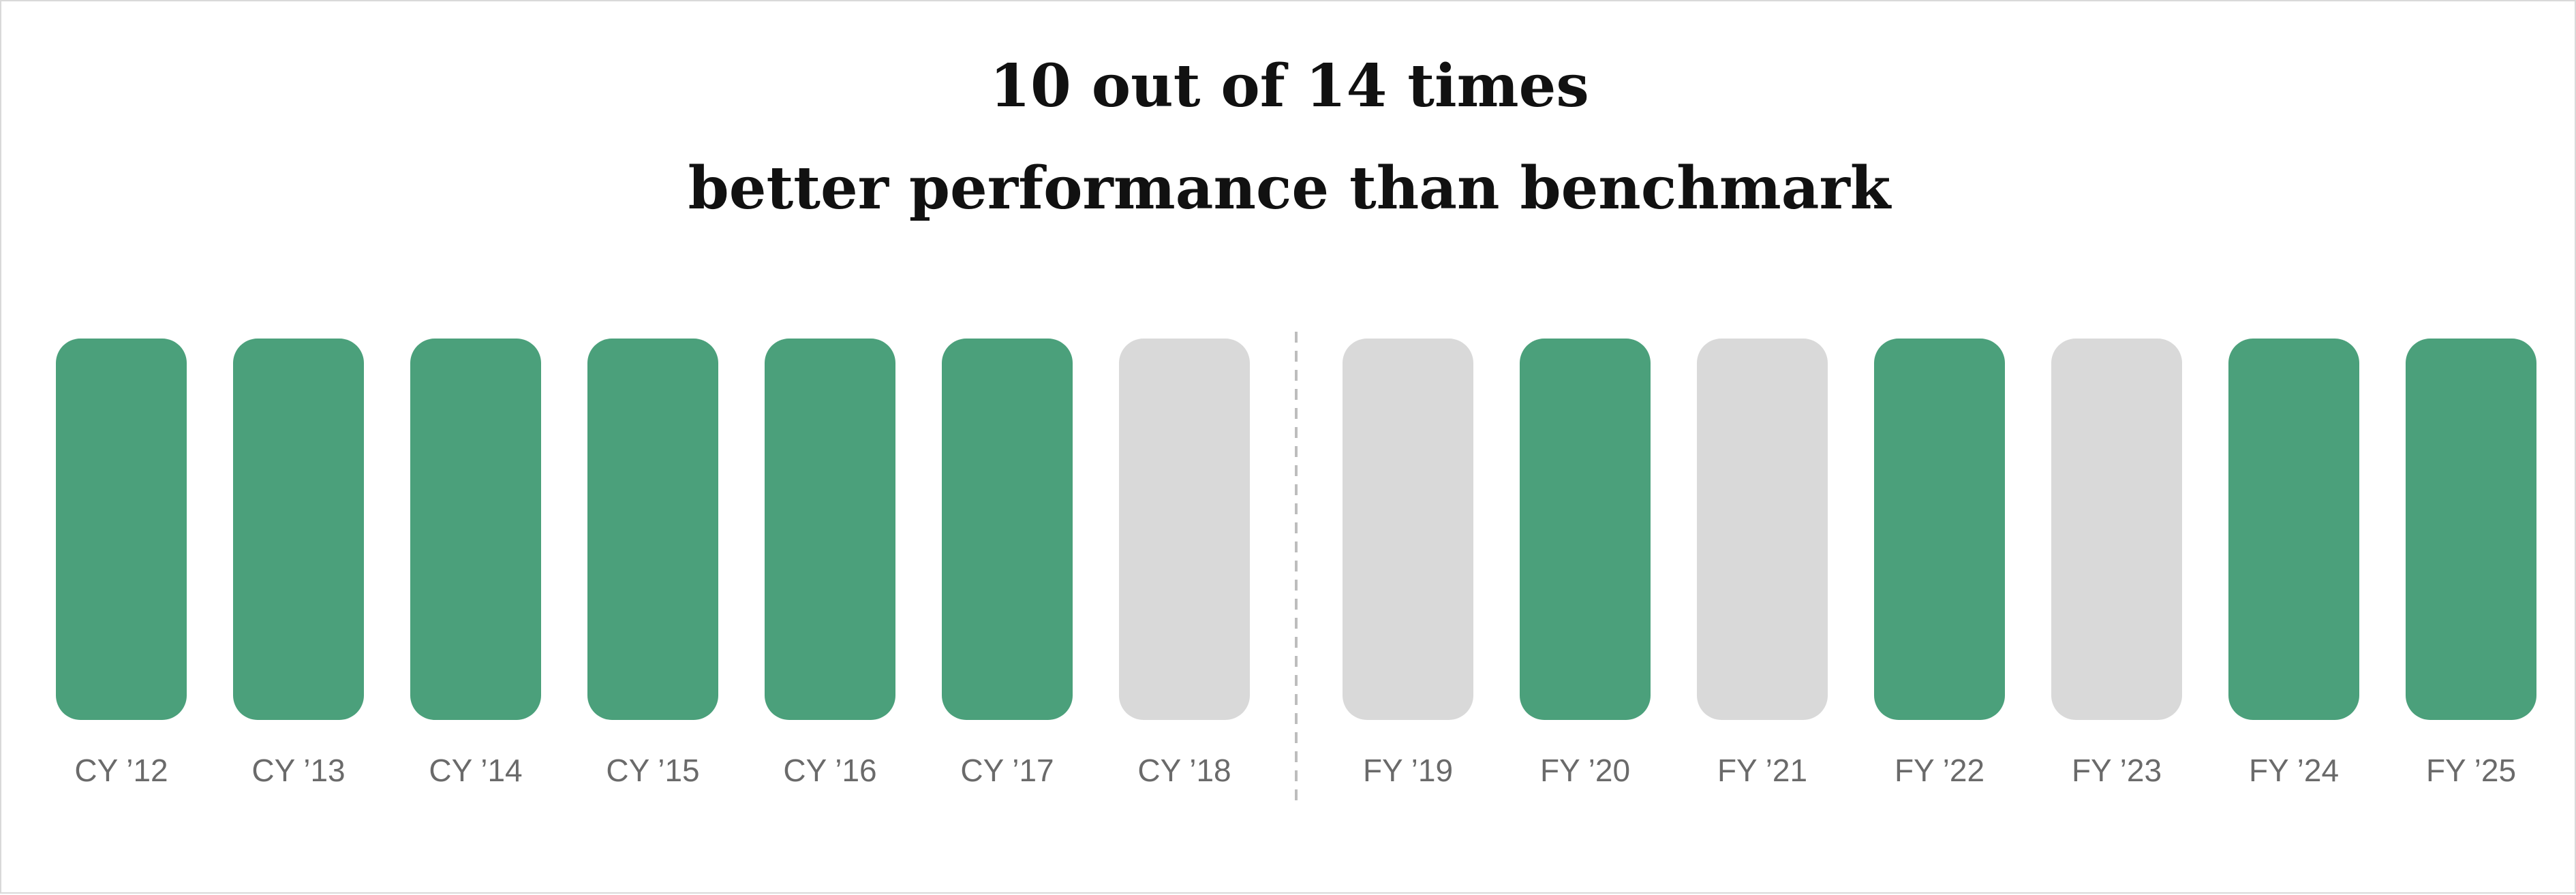 This screenshot has width=2576, height=895. What do you see at coordinates (2117, 771) in the screenshot?
I see `x-tick-label: FY ’23` at bounding box center [2117, 771].